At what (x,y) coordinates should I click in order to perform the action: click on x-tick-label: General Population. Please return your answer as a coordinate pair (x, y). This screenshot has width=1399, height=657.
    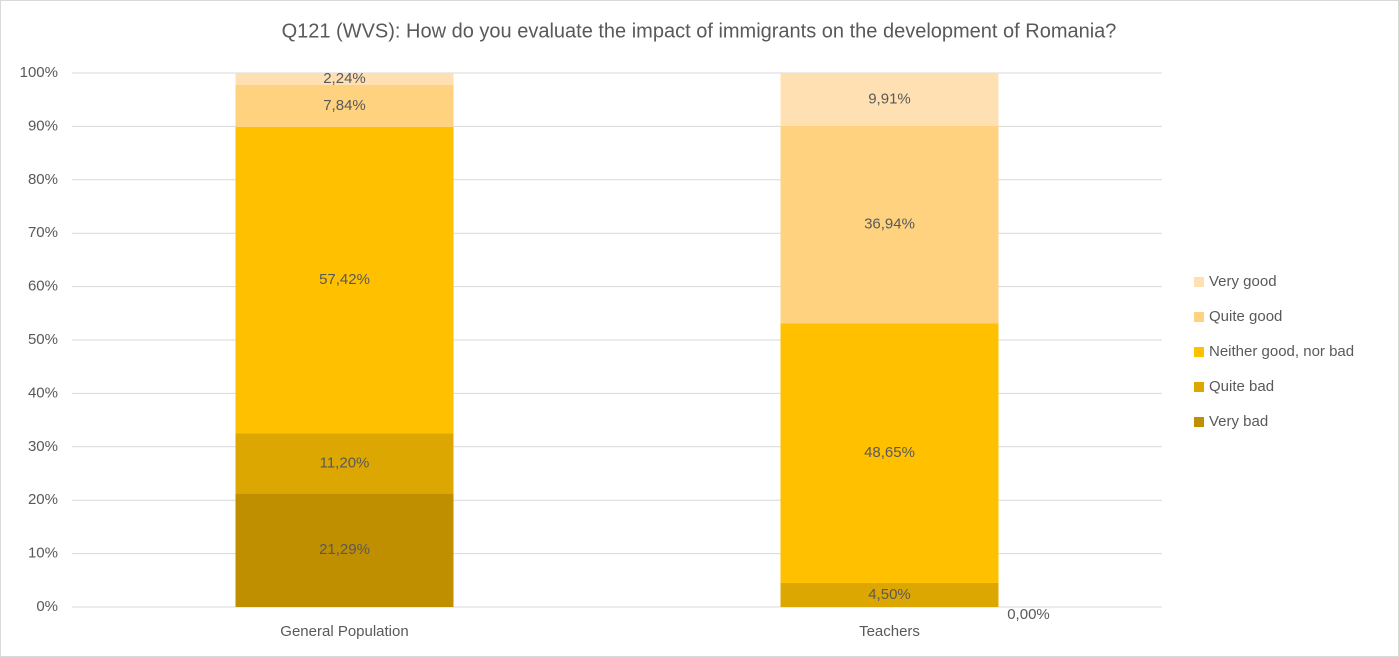
    Looking at the image, I should click on (344, 631).